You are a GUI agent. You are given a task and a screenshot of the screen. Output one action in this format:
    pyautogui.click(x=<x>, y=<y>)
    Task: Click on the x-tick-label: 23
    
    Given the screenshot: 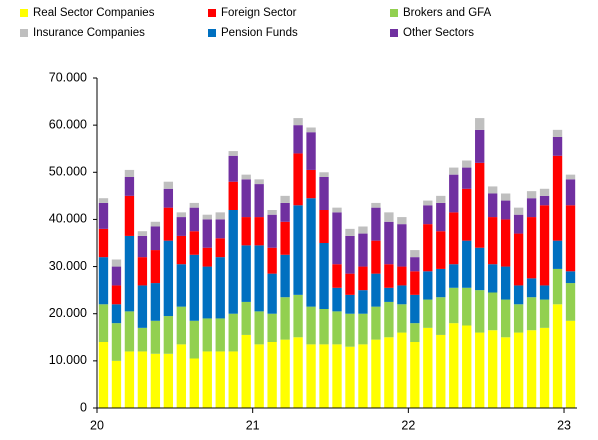 What is the action you would take?
    pyautogui.click(x=564, y=425)
    